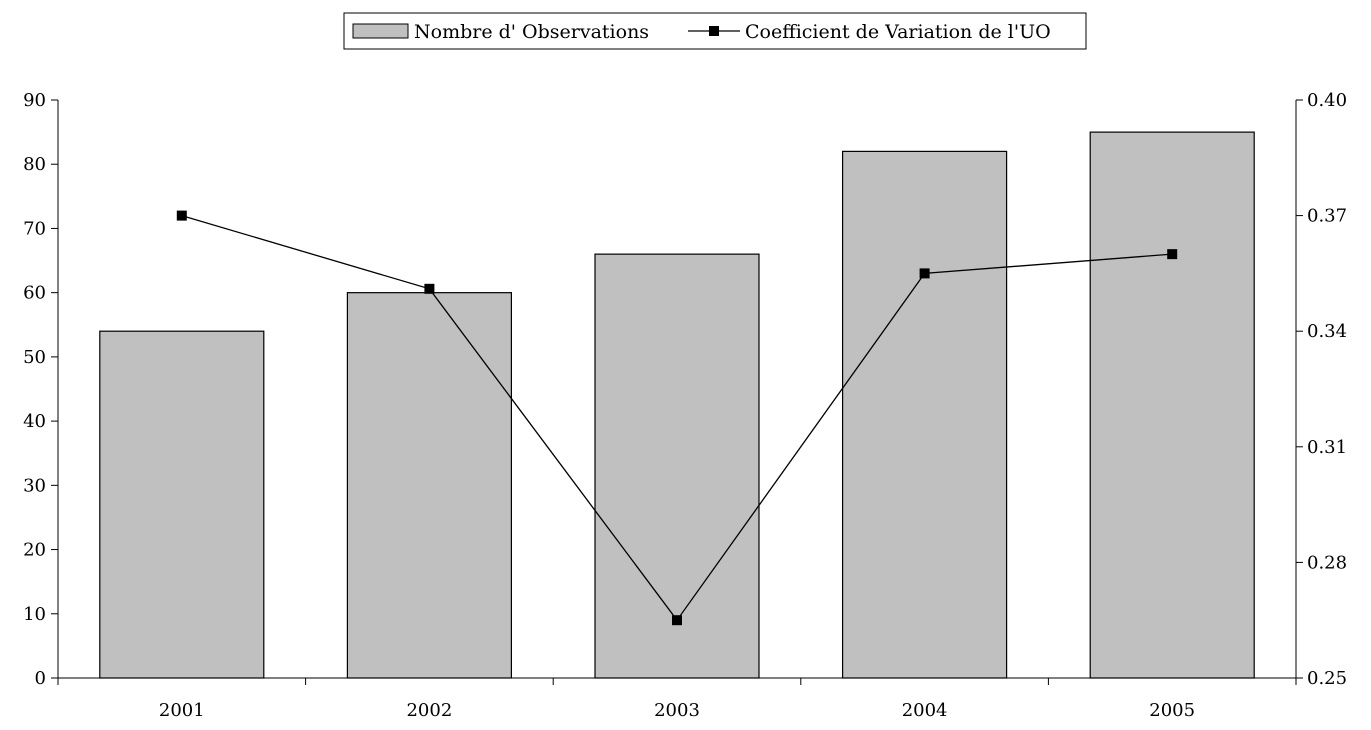  Describe the element at coordinates (34, 293) in the screenshot. I see `y-left-tick-label: 60` at that location.